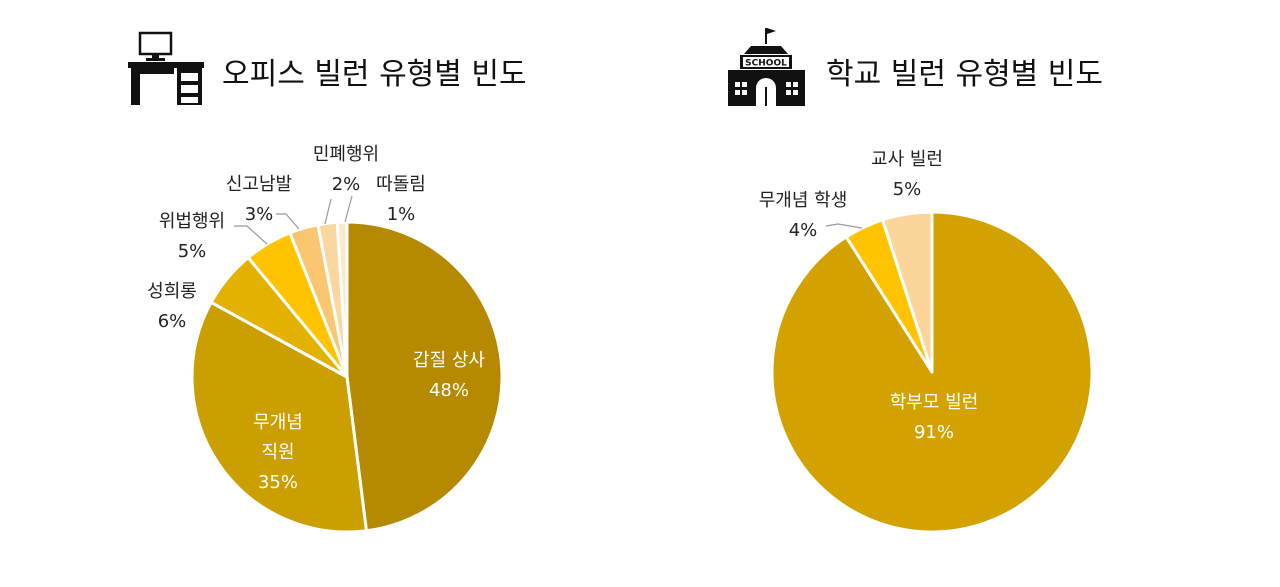 This screenshot has height=587, width=1280. What do you see at coordinates (934, 432) in the screenshot?
I see `slice-percent-학부모-빌런: 91%` at bounding box center [934, 432].